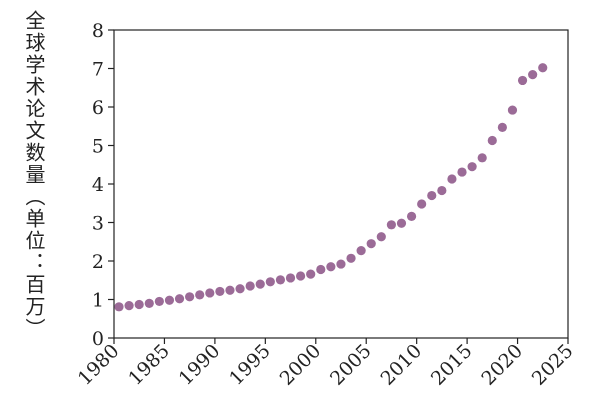 The image size is (589, 416). Describe the element at coordinates (34, 175) in the screenshot. I see `y-axis-label: 全球学术论文数量（单位：百万）` at that location.